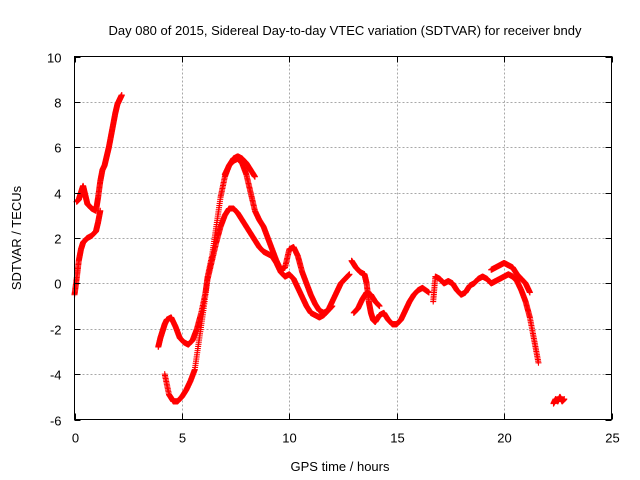  Describe the element at coordinates (57, 103) in the screenshot. I see `y-tick-label: 8` at that location.